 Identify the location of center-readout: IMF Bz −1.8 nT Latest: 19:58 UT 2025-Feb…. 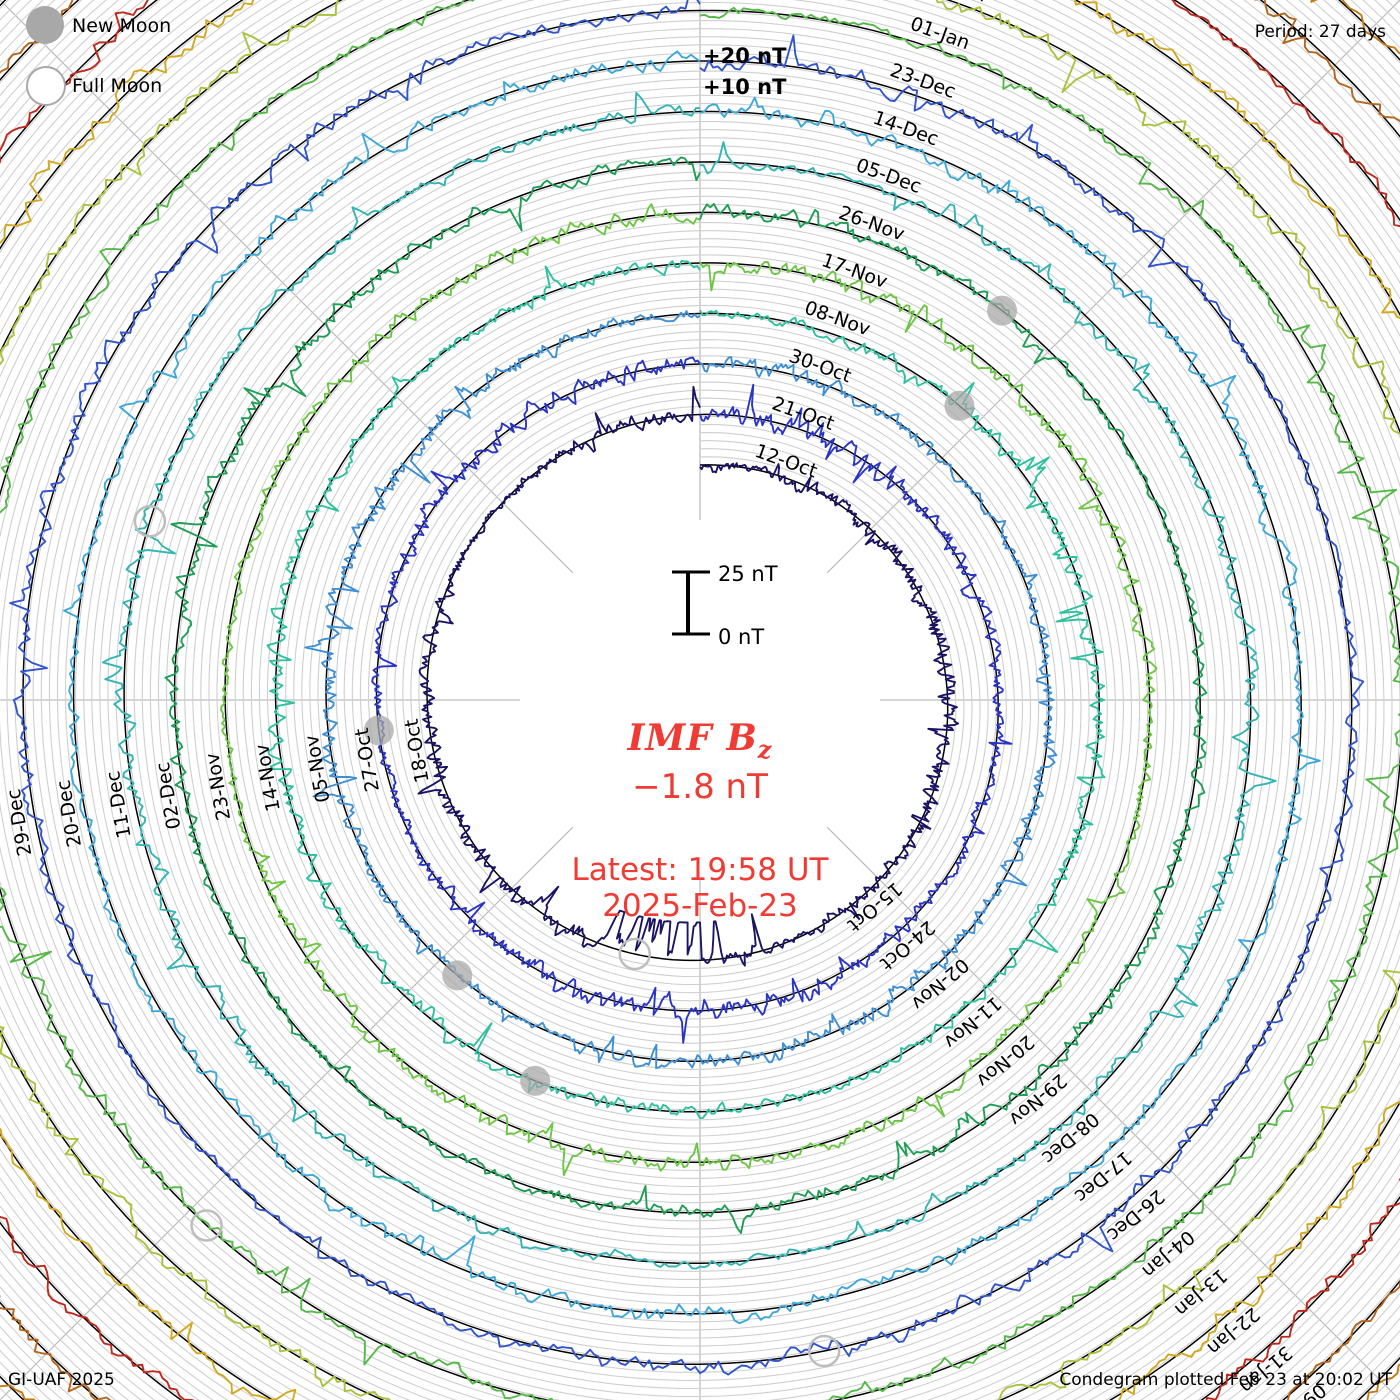
(700, 820).